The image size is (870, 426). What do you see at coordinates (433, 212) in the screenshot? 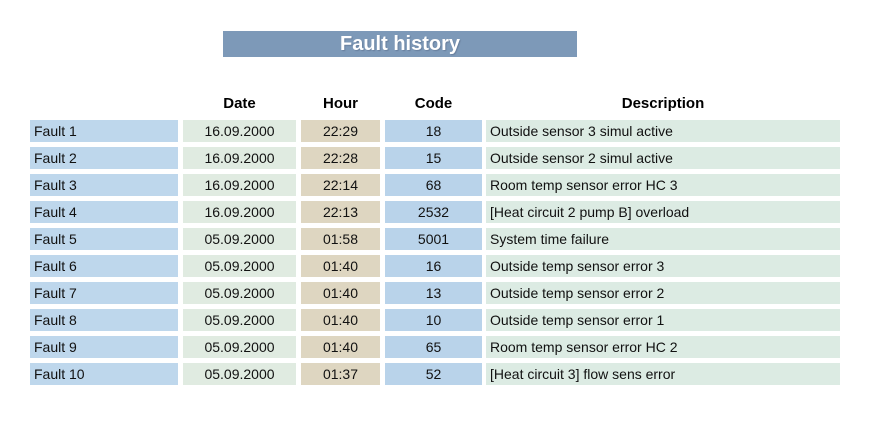
I see `code-cell: 2532` at bounding box center [433, 212].